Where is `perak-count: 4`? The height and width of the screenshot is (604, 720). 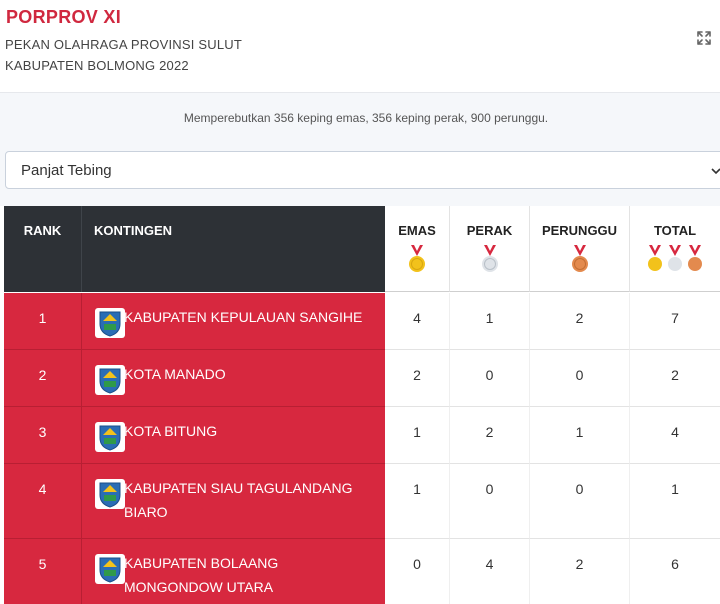
perak-count: 4 is located at coordinates (490, 571).